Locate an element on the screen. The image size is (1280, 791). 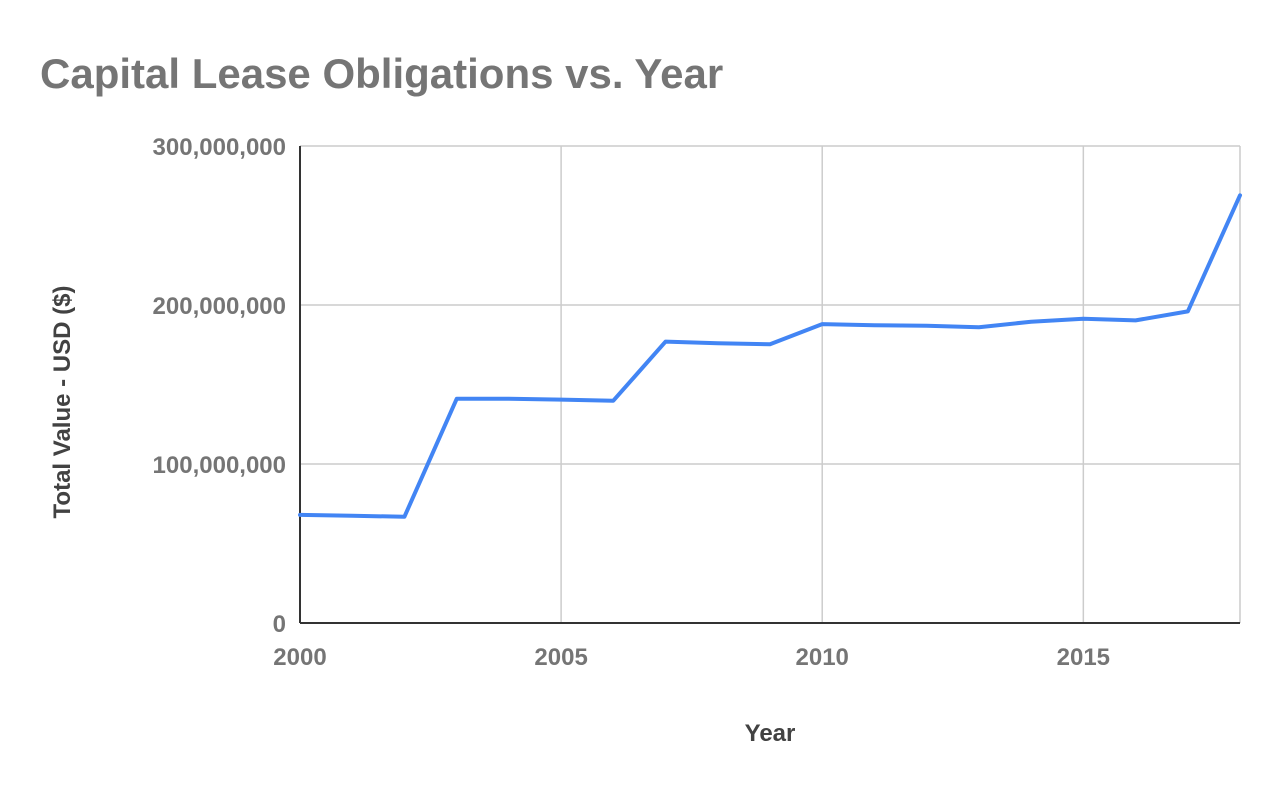
x-tick-label: 2010 is located at coordinates (822, 657).